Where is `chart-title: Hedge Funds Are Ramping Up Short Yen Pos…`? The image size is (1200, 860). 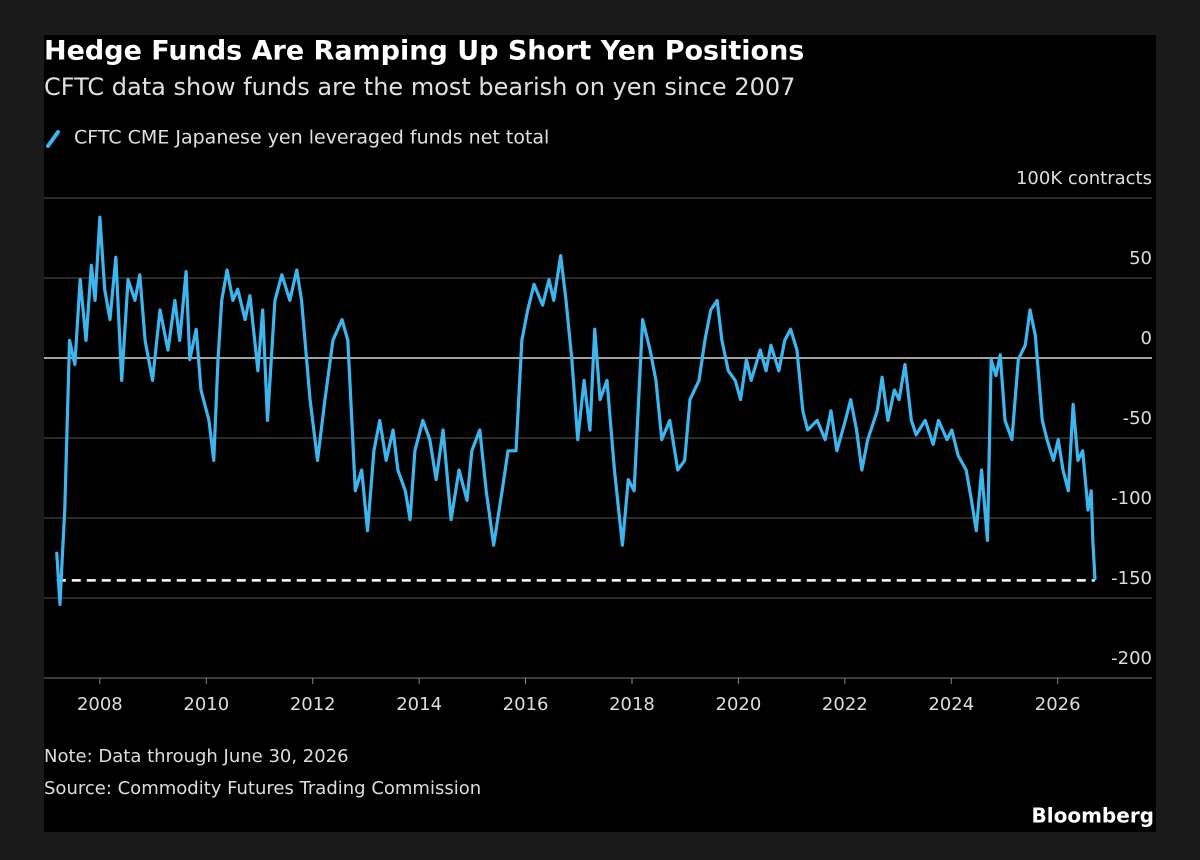
chart-title: Hedge Funds Are Ramping Up Short Yen Pos… is located at coordinates (424, 51).